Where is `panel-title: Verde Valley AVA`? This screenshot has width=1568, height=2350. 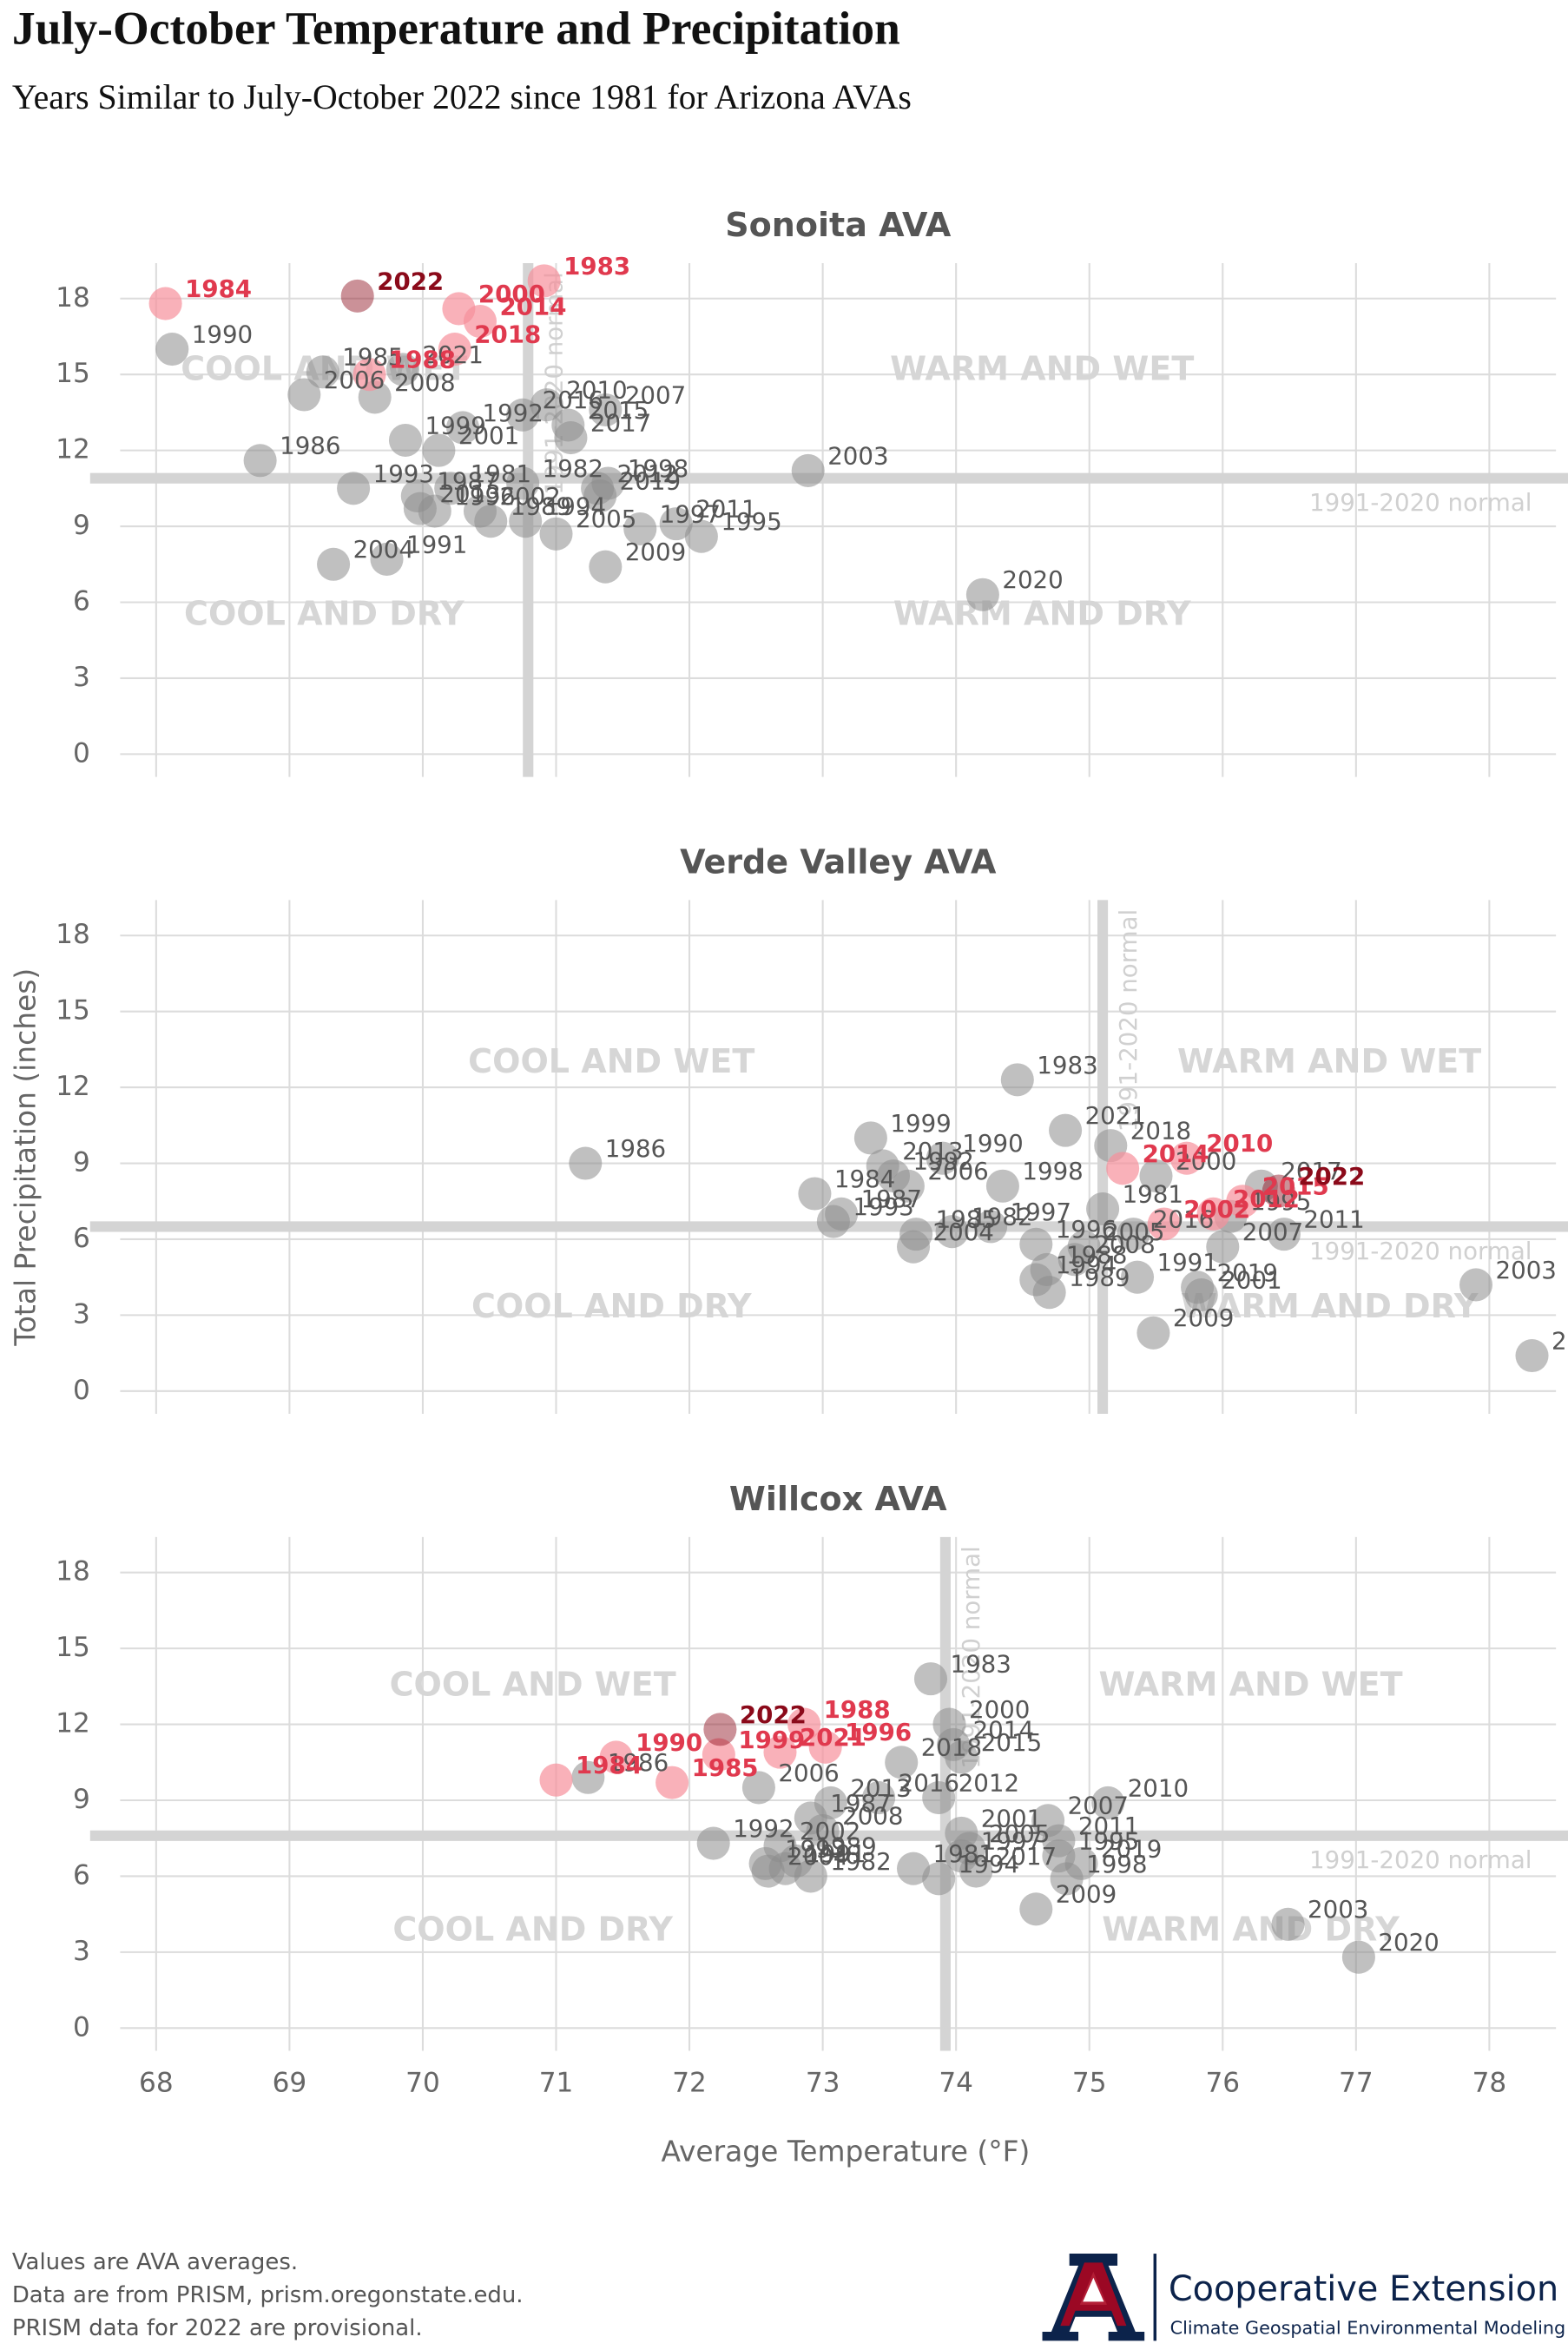 panel-title: Verde Valley AVA is located at coordinates (838, 861).